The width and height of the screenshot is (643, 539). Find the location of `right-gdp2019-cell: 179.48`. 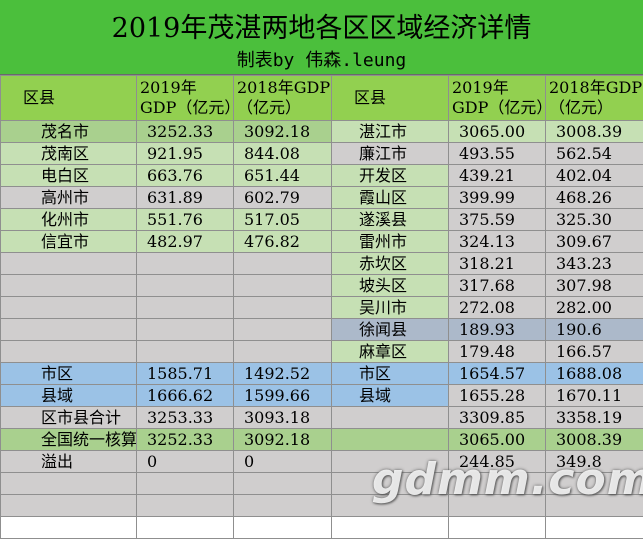

right-gdp2019-cell: 179.48 is located at coordinates (497, 351).